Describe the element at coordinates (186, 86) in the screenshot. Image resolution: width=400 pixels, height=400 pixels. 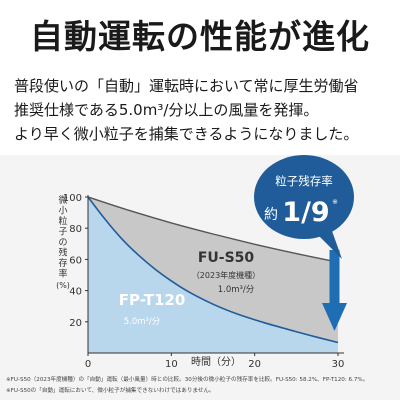
I see `description-line-1: 普段使いの「自動」運転時において常に厚生労働省` at that location.